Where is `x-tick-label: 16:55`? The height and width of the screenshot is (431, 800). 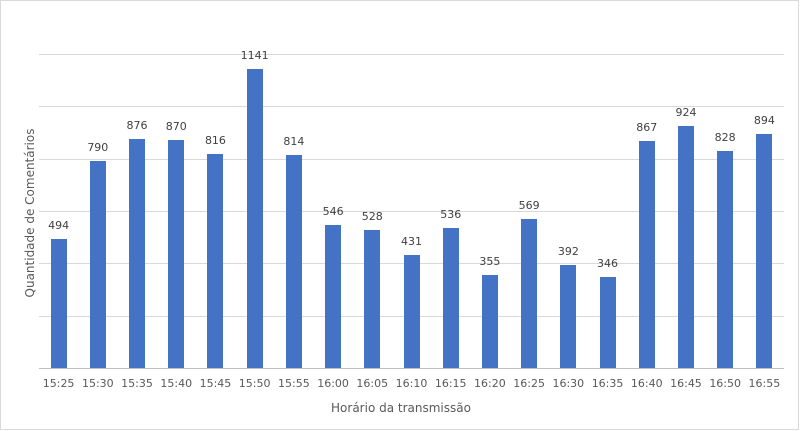 x-tick-label: 16:55 is located at coordinates (764, 383).